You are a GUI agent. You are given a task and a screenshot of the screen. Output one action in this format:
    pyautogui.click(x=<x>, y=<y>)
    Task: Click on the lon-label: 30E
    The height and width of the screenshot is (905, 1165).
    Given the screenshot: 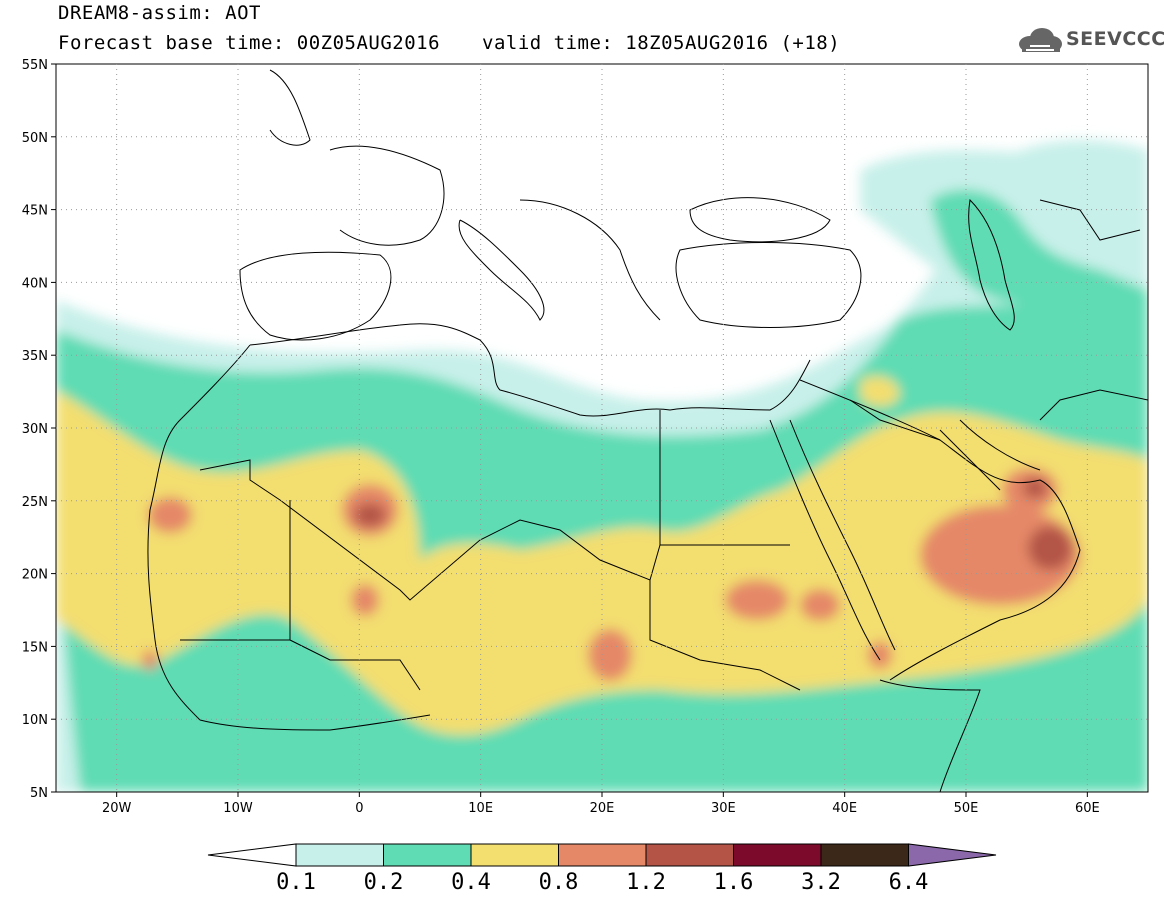 What is the action you would take?
    pyautogui.click(x=723, y=808)
    